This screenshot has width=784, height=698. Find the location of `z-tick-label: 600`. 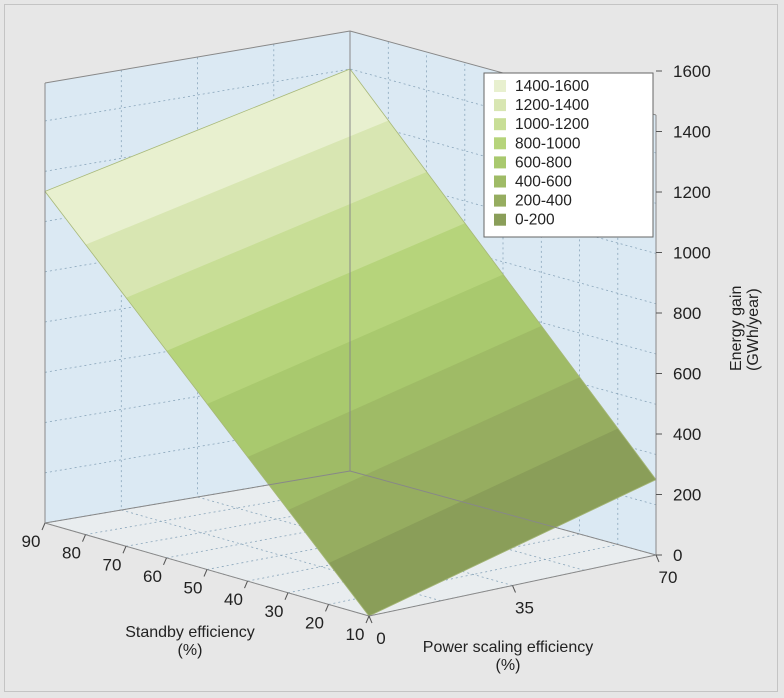

z-tick-label: 600 is located at coordinates (687, 374).